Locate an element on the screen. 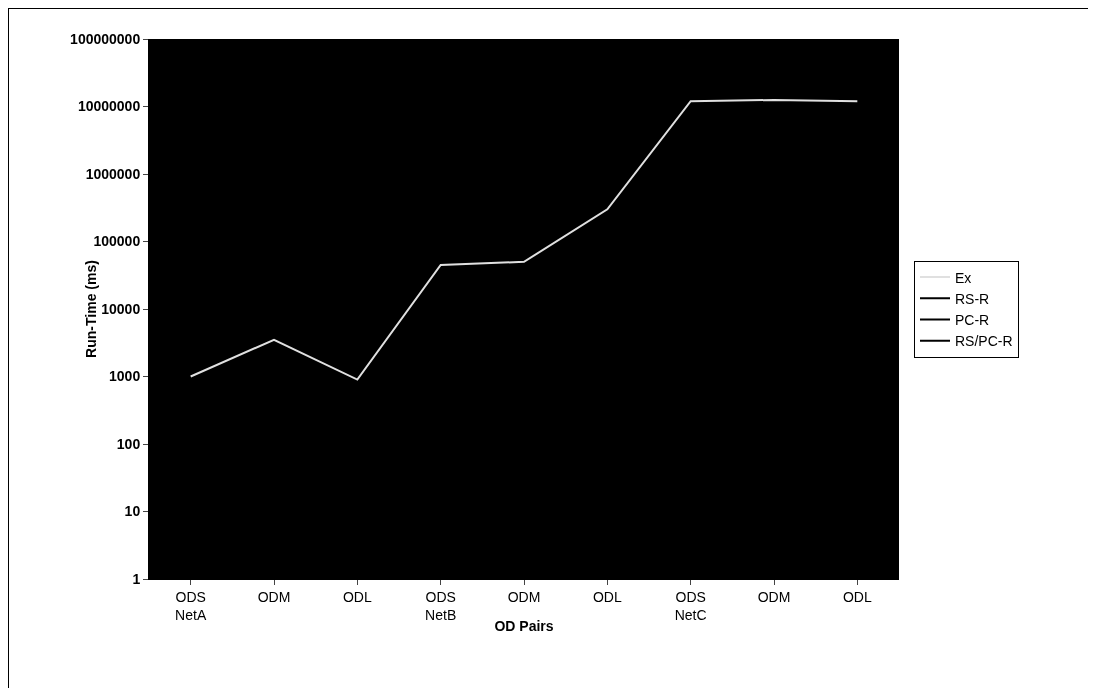 The image size is (1096, 698). x-tick-label: ODS NetB is located at coordinates (441, 605).